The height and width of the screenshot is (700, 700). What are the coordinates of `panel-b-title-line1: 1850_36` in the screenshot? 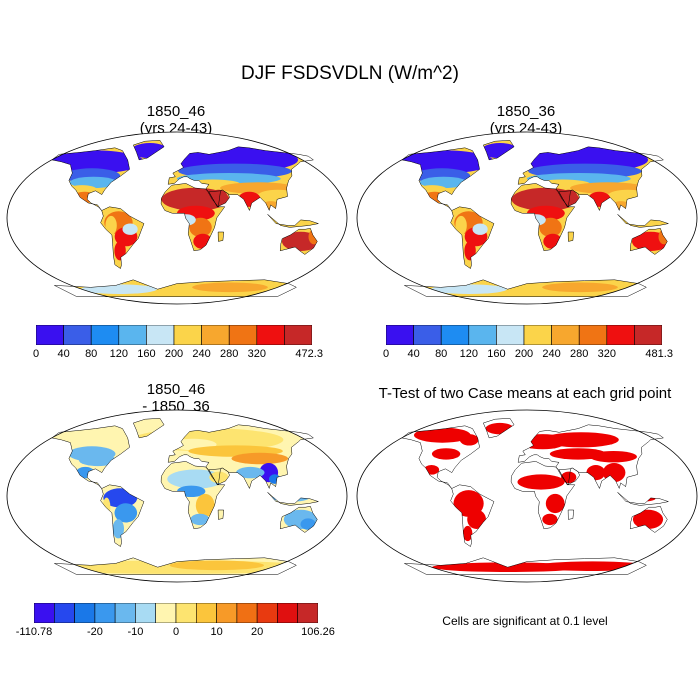 It's located at (526, 111).